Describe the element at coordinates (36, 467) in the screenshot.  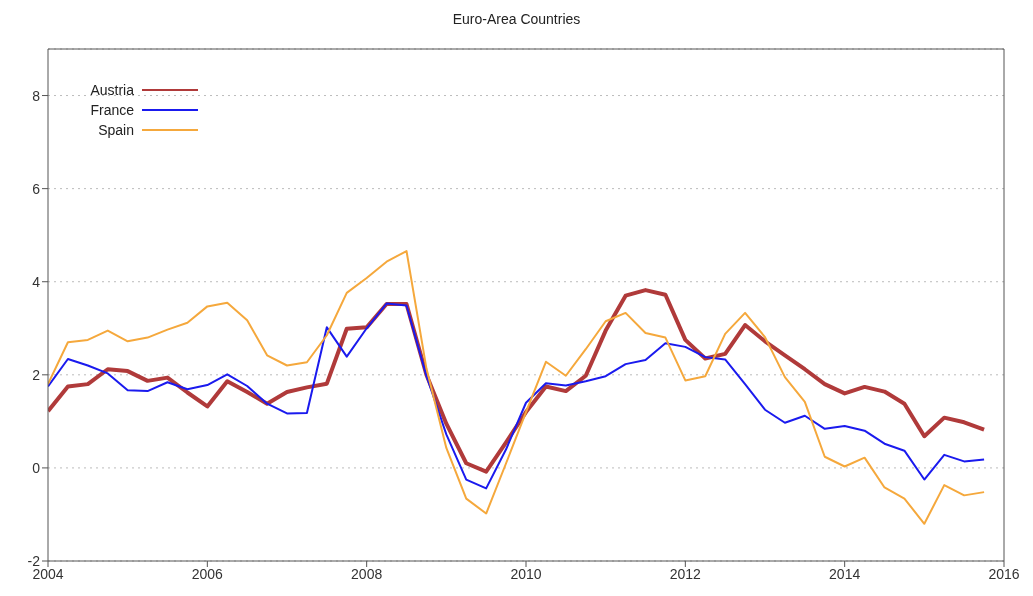
I see `y-tick-label: 0` at that location.